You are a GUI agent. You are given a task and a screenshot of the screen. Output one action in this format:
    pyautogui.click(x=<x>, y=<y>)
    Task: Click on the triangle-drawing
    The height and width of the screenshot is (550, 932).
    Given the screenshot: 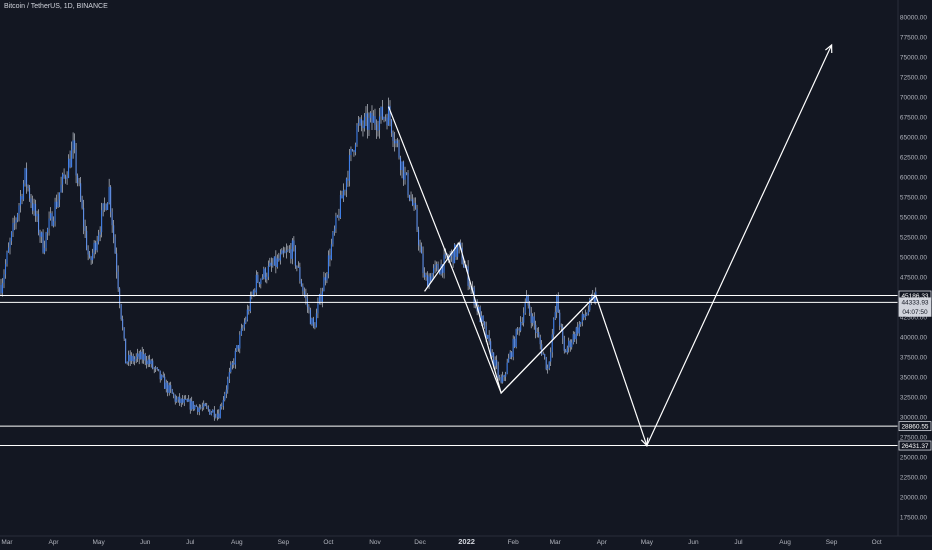 What is the action you would take?
    pyautogui.click(x=510, y=318)
    